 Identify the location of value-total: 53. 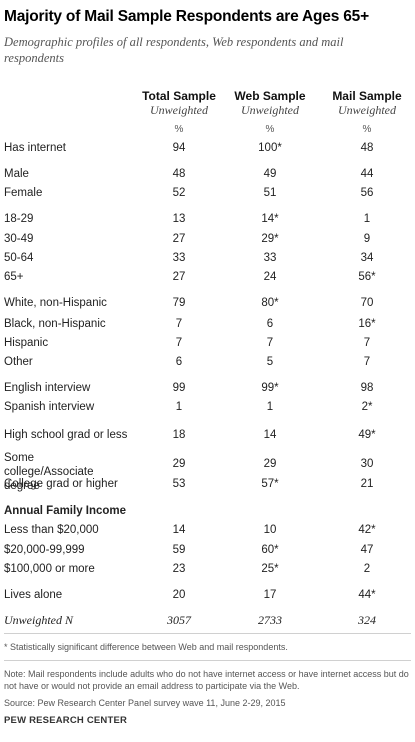
(179, 484).